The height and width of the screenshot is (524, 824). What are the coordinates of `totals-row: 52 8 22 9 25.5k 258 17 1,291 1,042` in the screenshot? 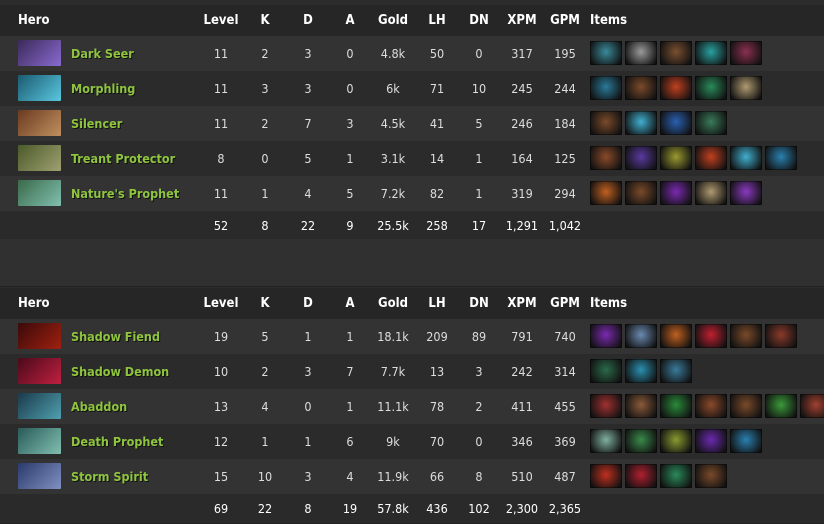 It's located at (412, 226).